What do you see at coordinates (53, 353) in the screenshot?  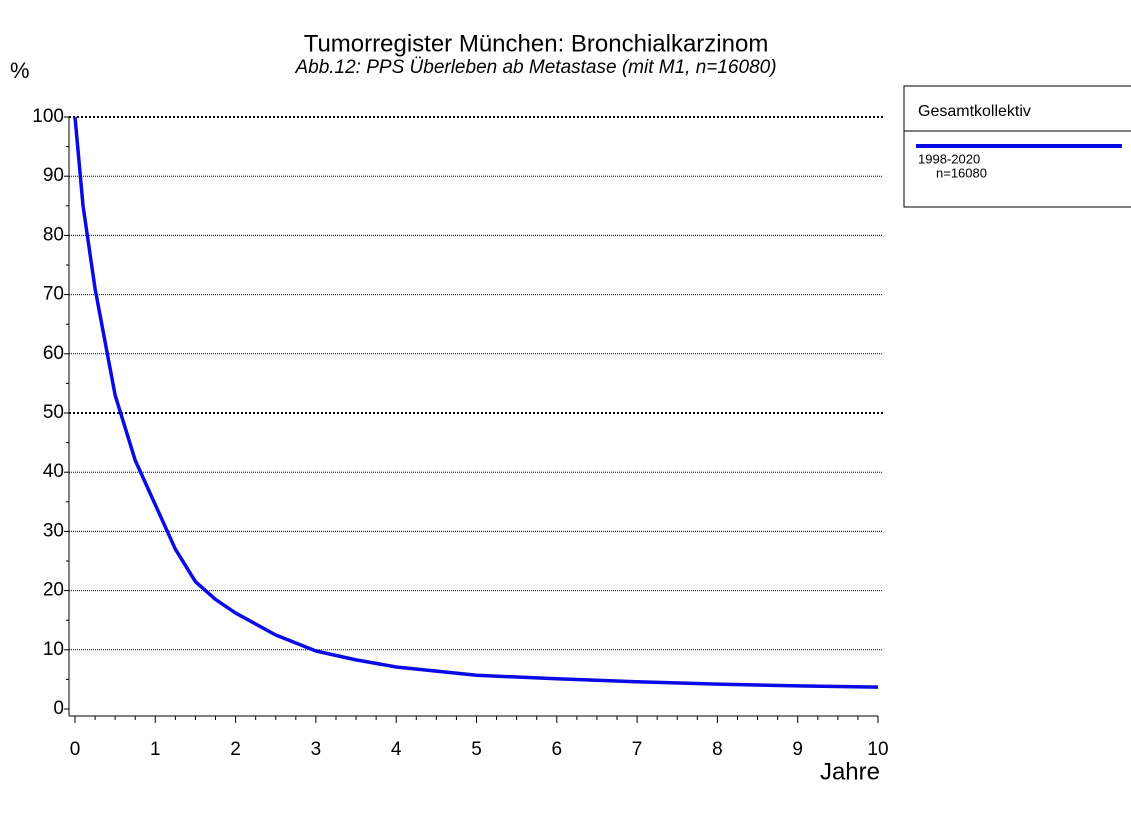 I see `y-tick-label: 60` at bounding box center [53, 353].